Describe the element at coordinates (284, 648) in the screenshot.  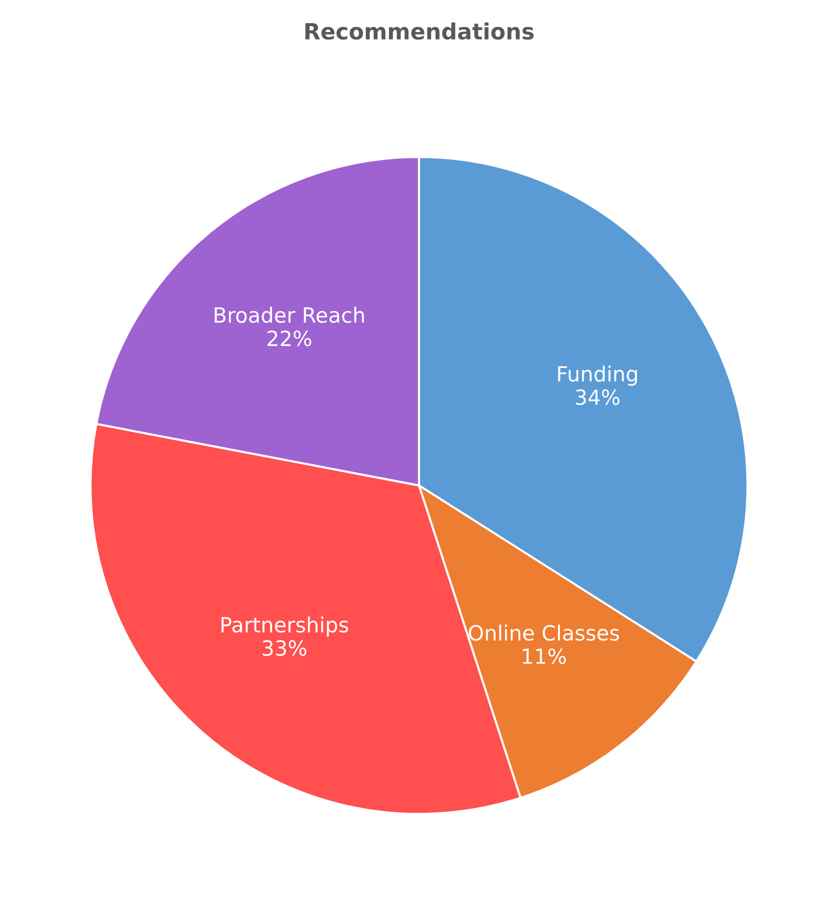
I see `data-label: 33%` at that location.